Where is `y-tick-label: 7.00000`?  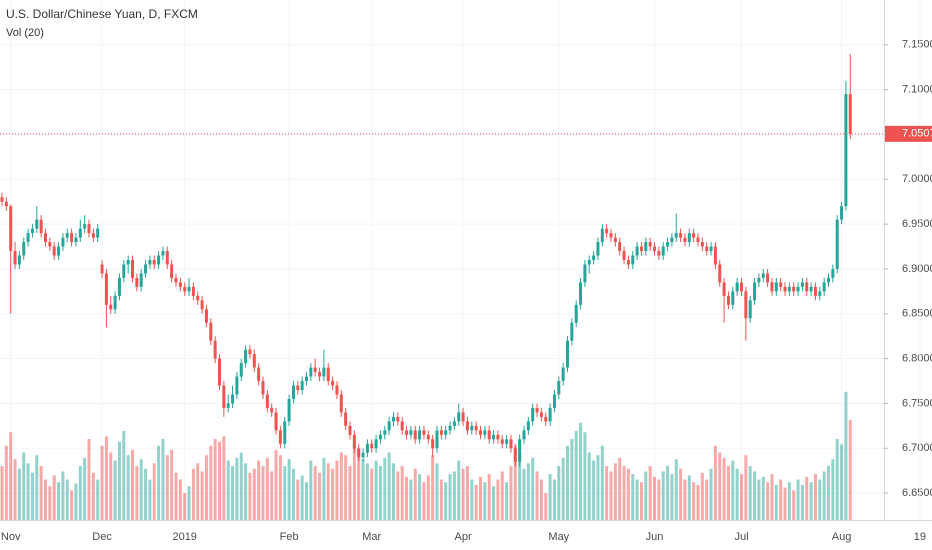 y-tick-label: 7.00000 is located at coordinates (917, 179).